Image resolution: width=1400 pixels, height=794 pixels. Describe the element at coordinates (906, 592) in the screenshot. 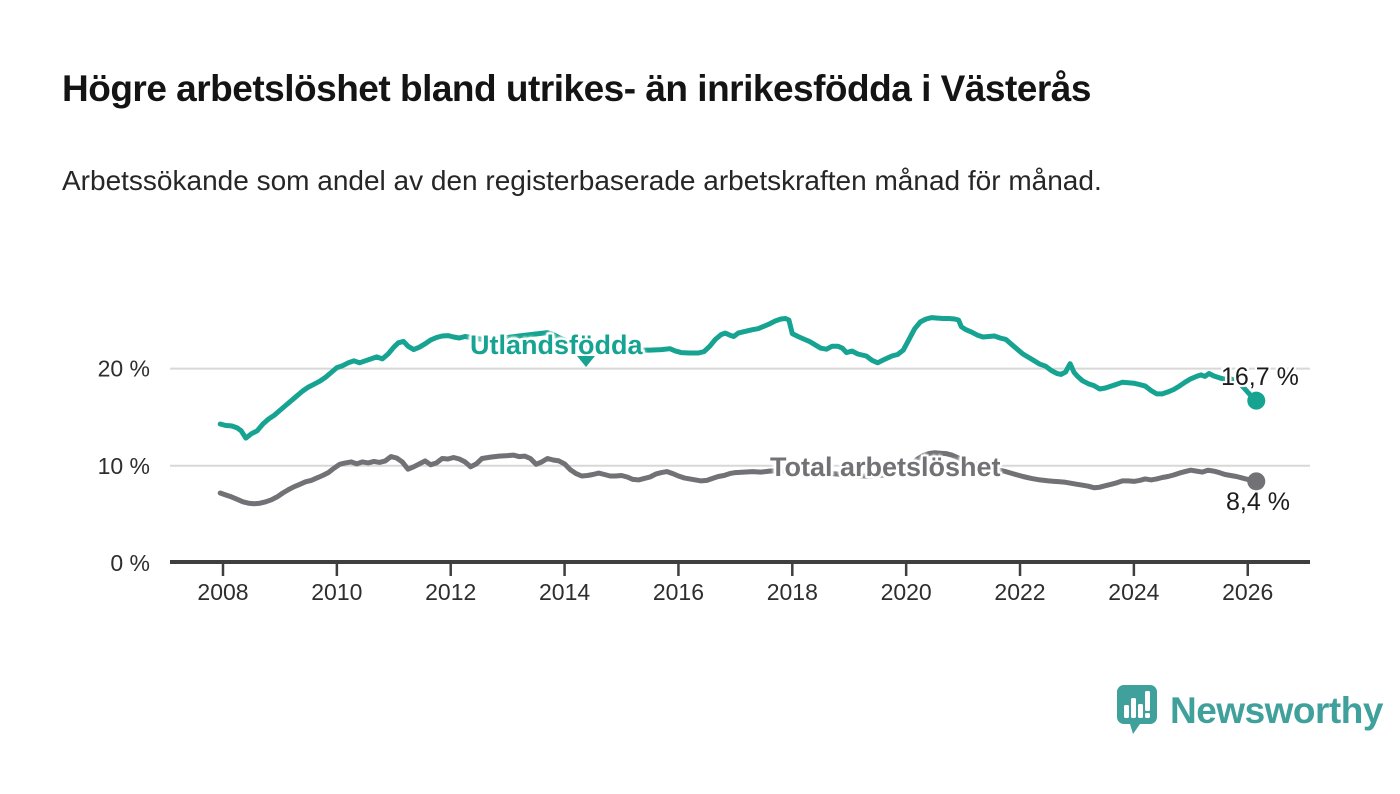

I see `x-tick-label-2020: 2020` at that location.